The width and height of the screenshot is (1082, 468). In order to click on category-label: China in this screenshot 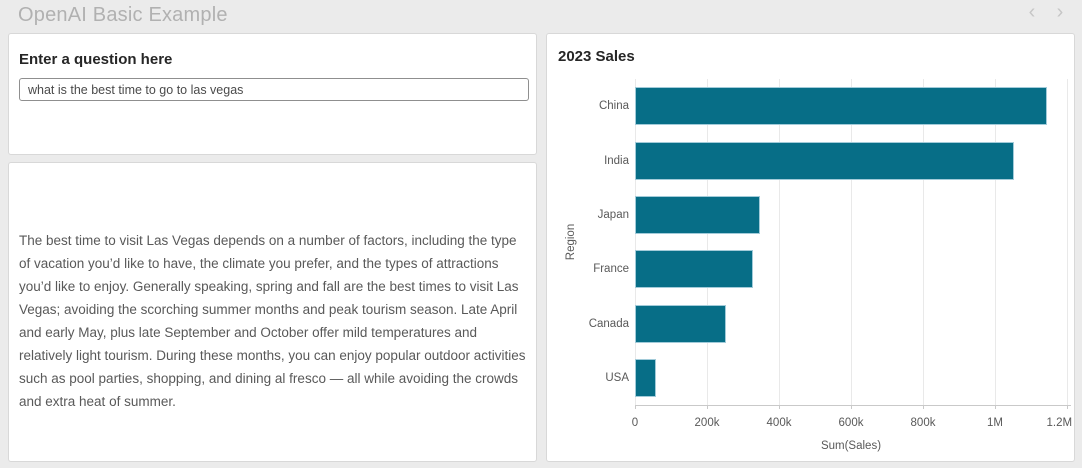, I will do `click(613, 106)`.